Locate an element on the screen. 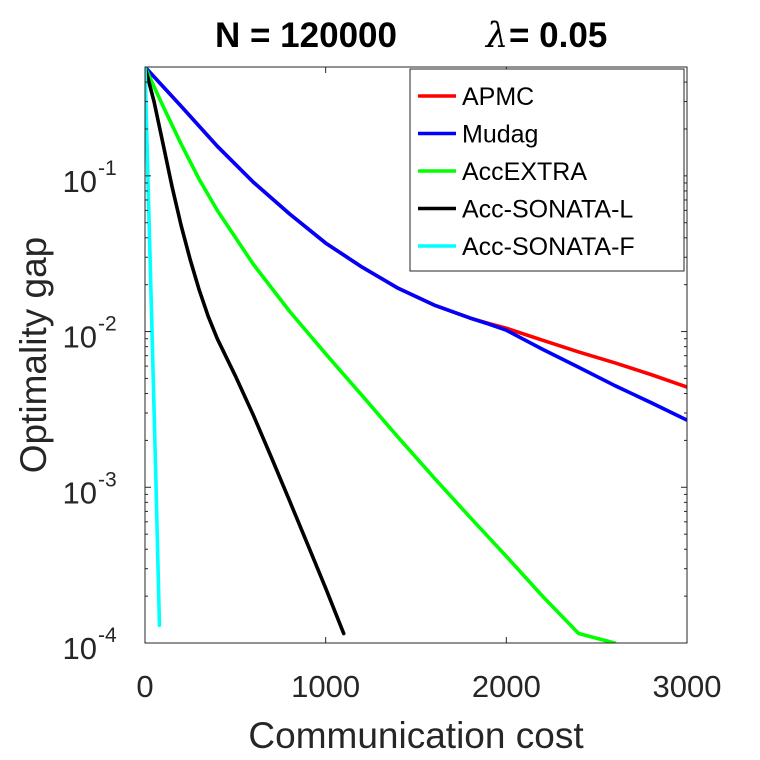 The height and width of the screenshot is (760, 760). chart-title: N = 120000 λ = 0.05 is located at coordinates (411, 36).